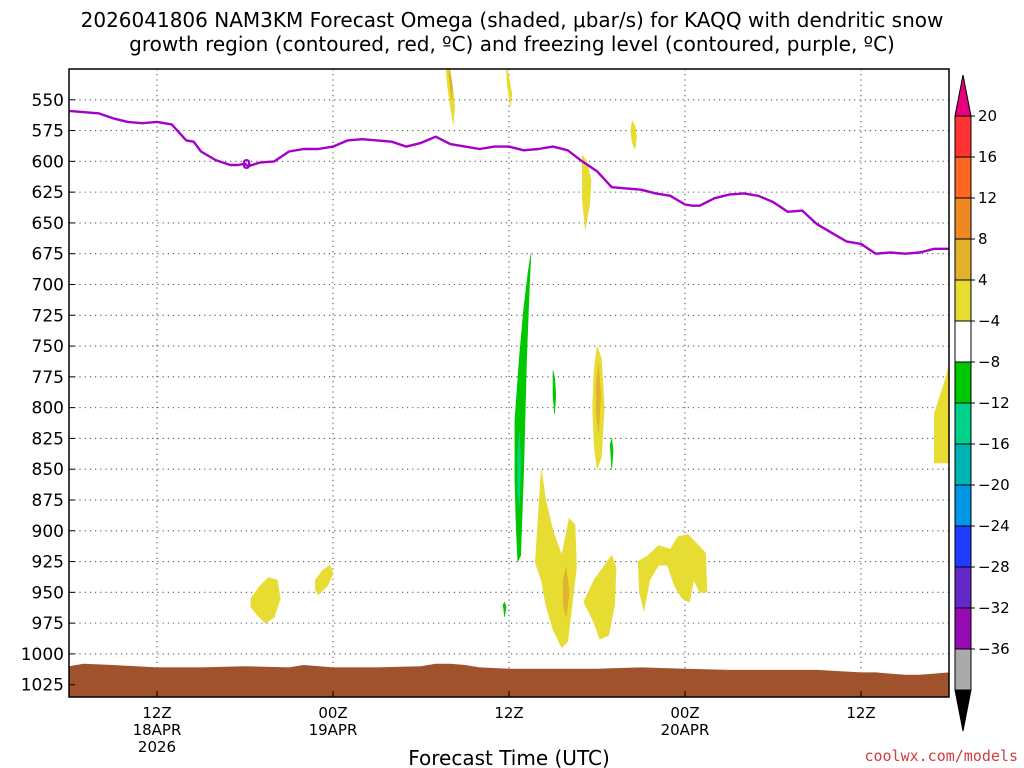  I want to click on y-tick-label: 775, so click(48, 378).